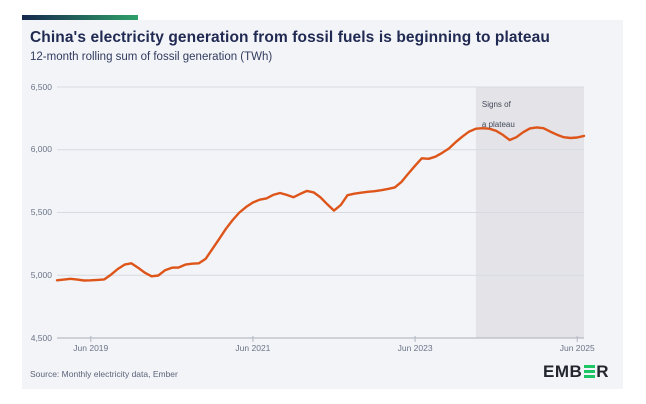 The image size is (646, 404). Describe the element at coordinates (253, 348) in the screenshot. I see `x-axis-tick-label: Jun 2021` at that location.